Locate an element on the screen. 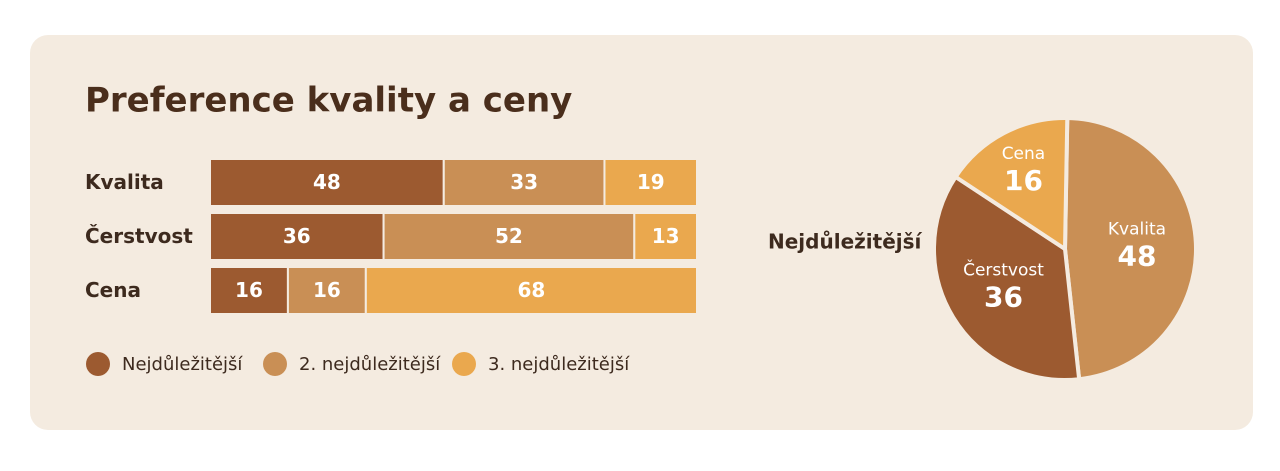  data-label: 52 is located at coordinates (509, 236).